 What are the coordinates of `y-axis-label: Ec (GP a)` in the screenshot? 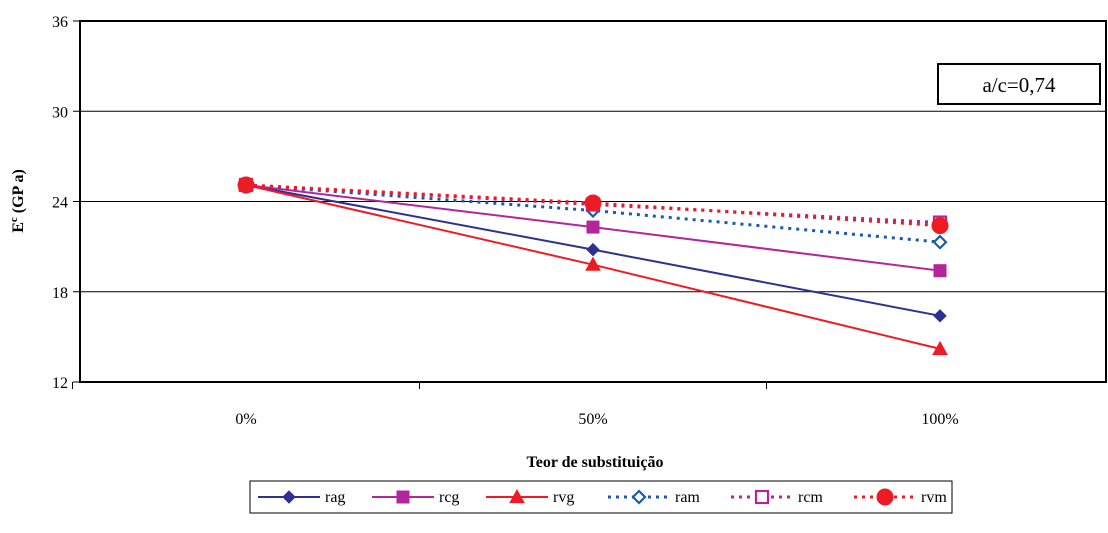 It's located at (17, 201).